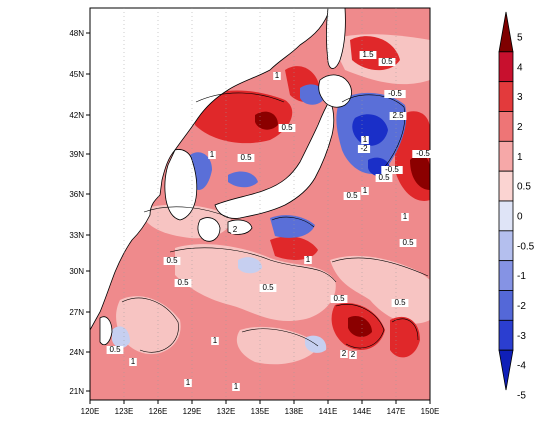  What do you see at coordinates (76, 312) in the screenshot?
I see `lat-tick-label: 27N` at bounding box center [76, 312].